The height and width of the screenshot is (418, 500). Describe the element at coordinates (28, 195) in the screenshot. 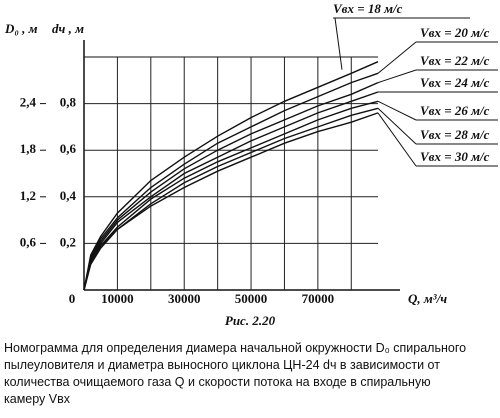

I see `y2-tick-label: 1,2` at that location.